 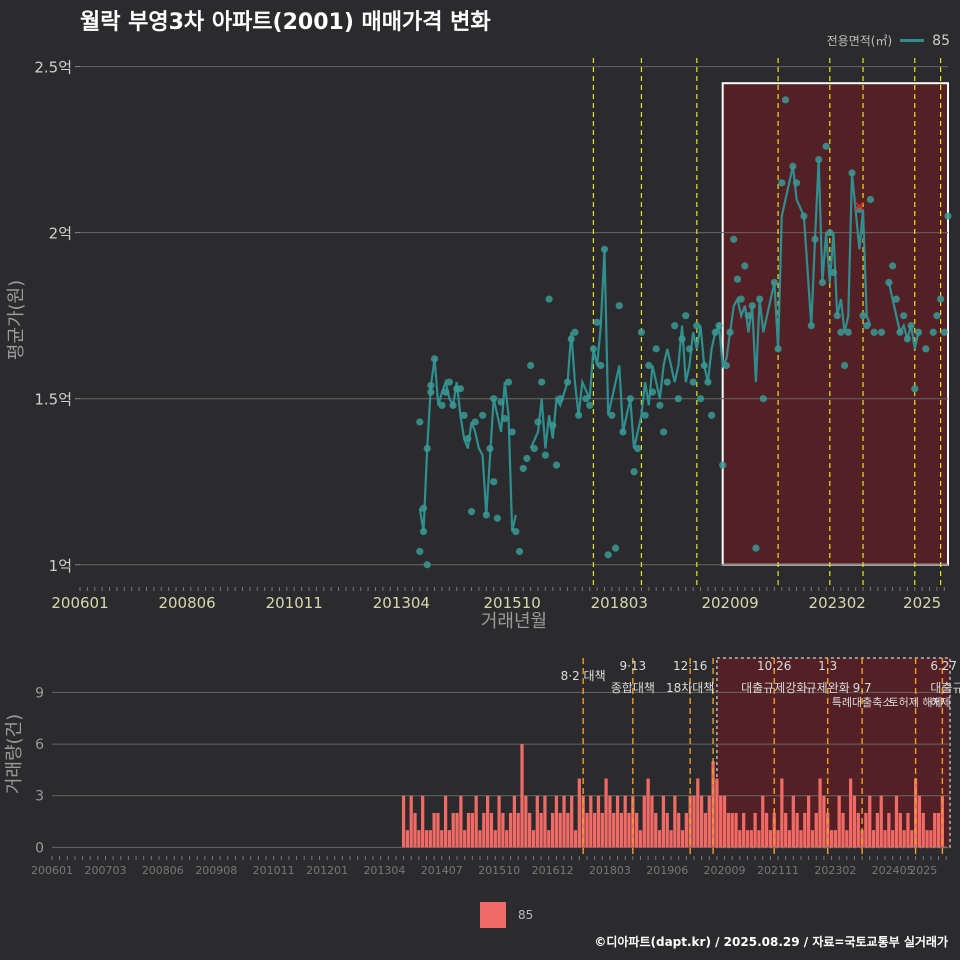 I want to click on volume-x-tick-label: 201803, so click(x=610, y=870).